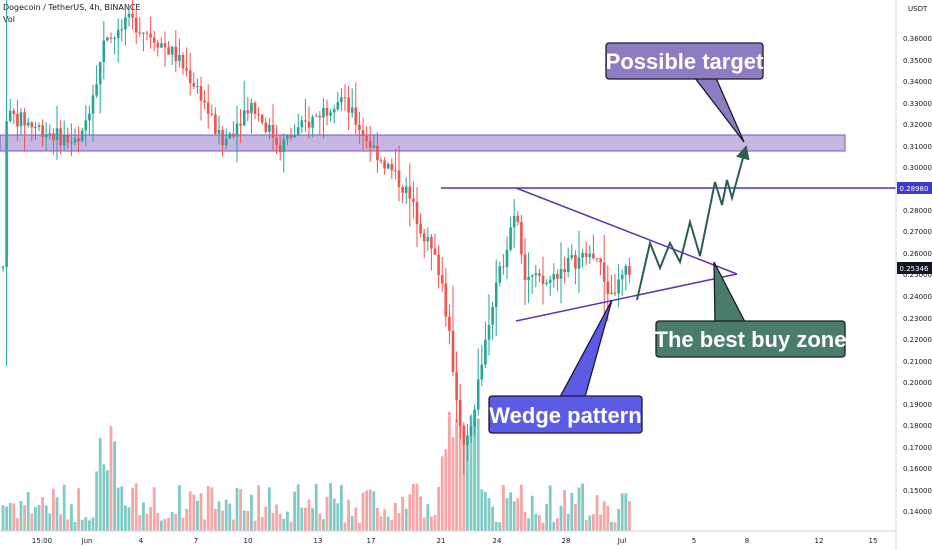 Image resolution: width=932 pixels, height=550 pixels. Describe the element at coordinates (141, 541) in the screenshot. I see `time-tick-label: 4` at that location.